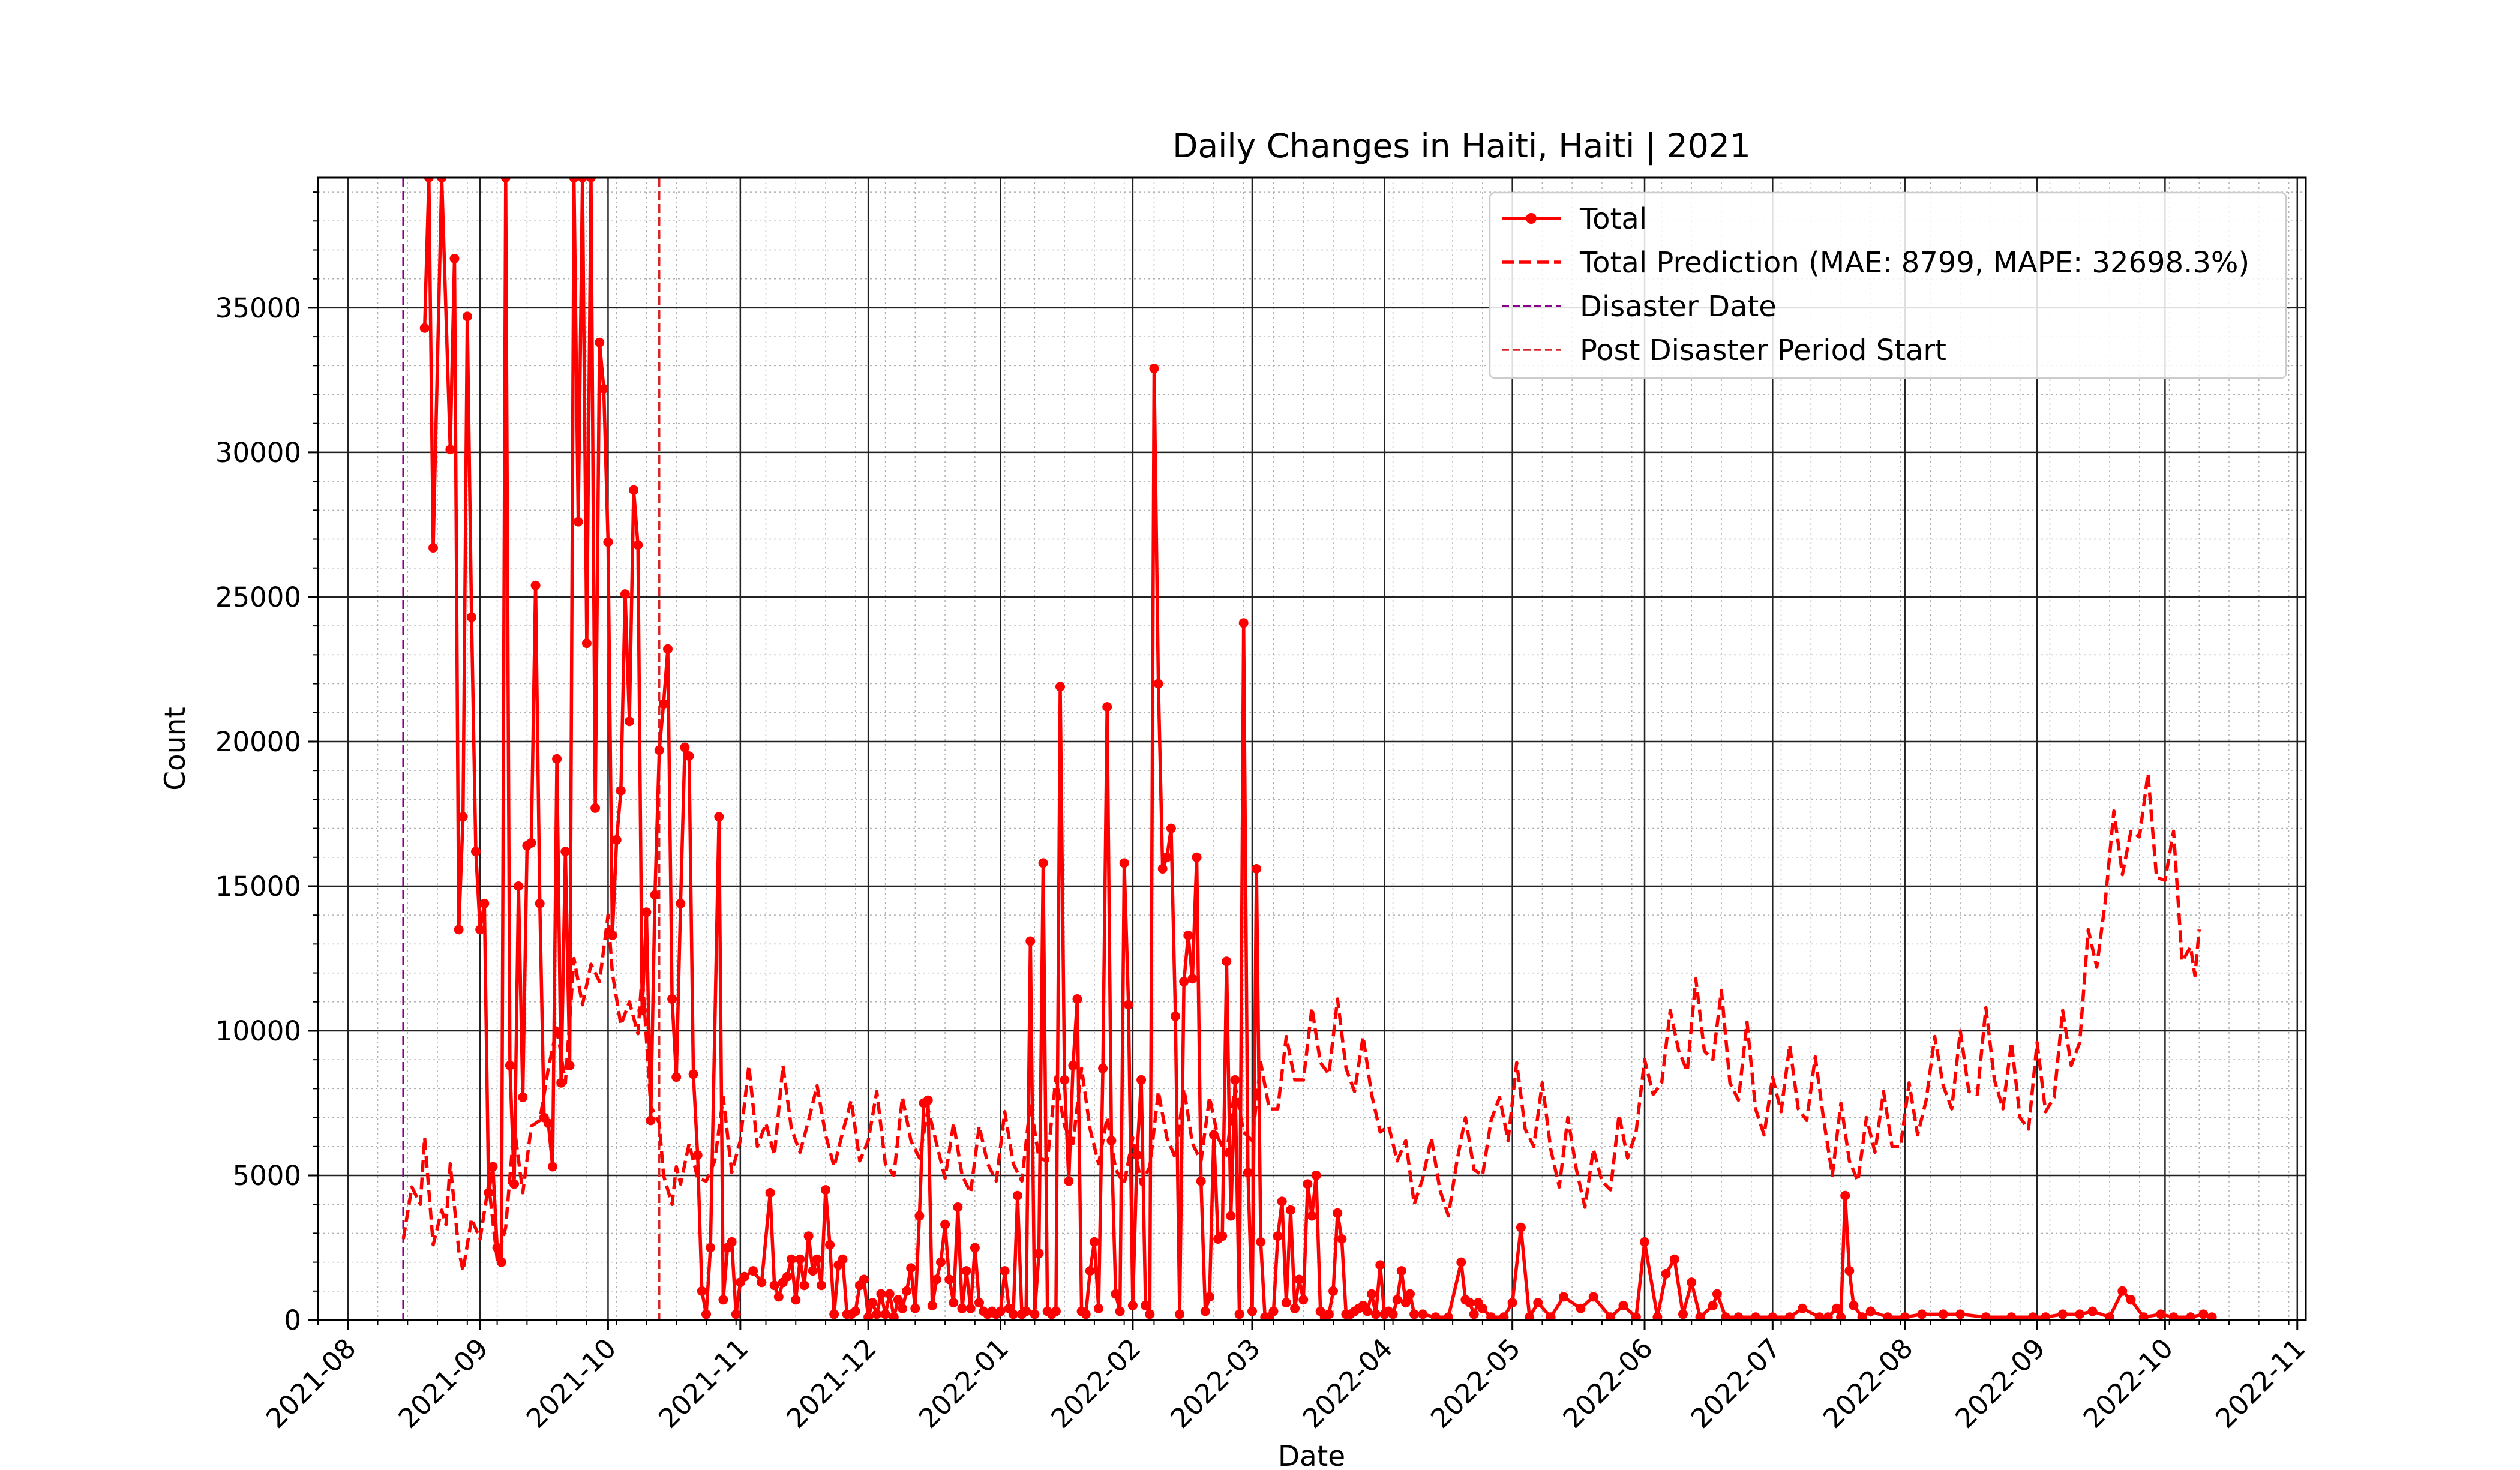 The image size is (2520, 1470). Describe the element at coordinates (1763, 351) in the screenshot. I see `legend-label-3: Post Disaster Period Start` at that location.